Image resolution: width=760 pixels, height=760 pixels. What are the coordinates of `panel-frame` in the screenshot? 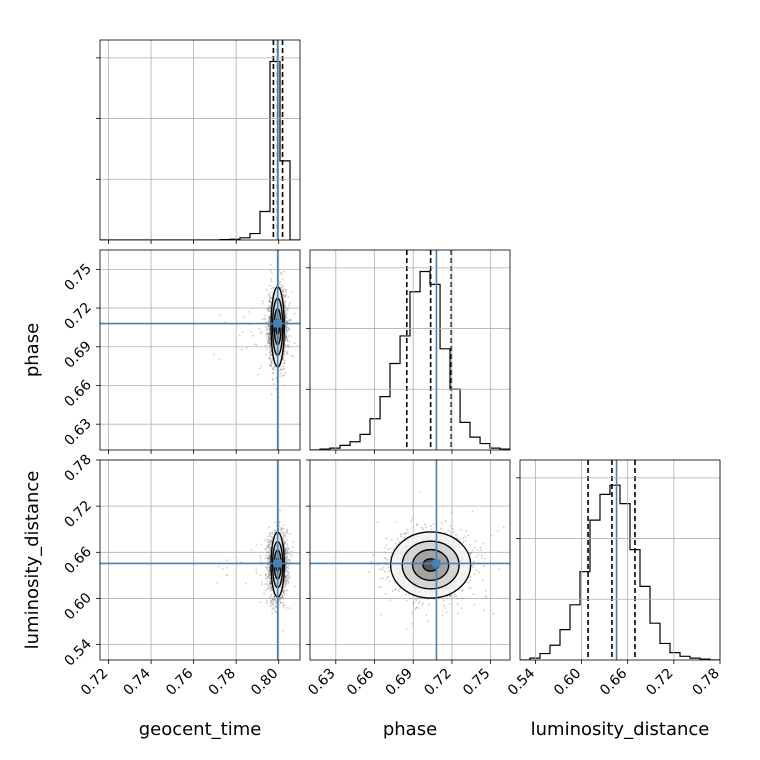 It's located at (620, 560).